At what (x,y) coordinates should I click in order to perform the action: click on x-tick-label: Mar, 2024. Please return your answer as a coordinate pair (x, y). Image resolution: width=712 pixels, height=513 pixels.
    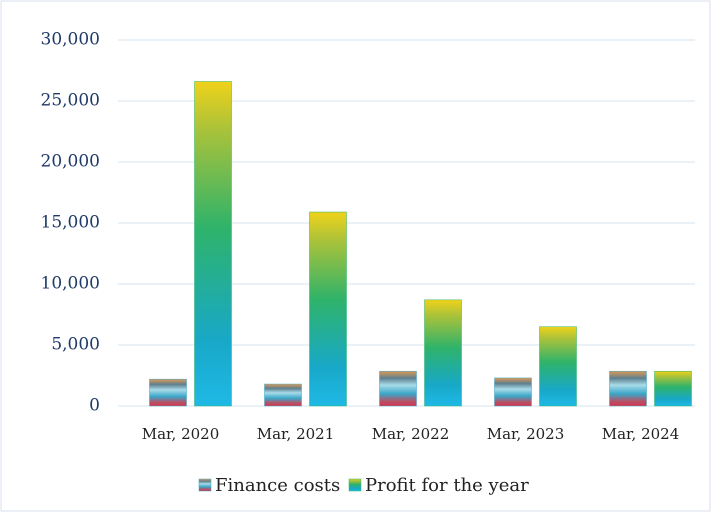
    Looking at the image, I should click on (641, 434).